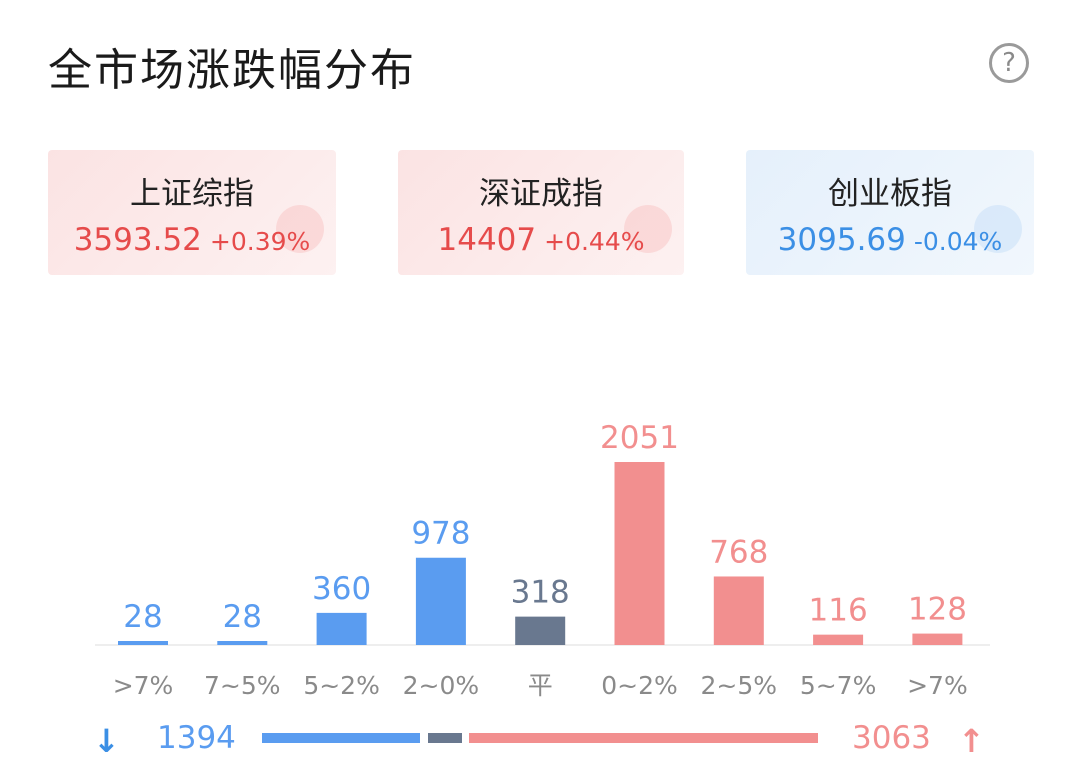 This screenshot has height=776, width=1080. What do you see at coordinates (738, 552) in the screenshot?
I see `data-label: 768` at bounding box center [738, 552].